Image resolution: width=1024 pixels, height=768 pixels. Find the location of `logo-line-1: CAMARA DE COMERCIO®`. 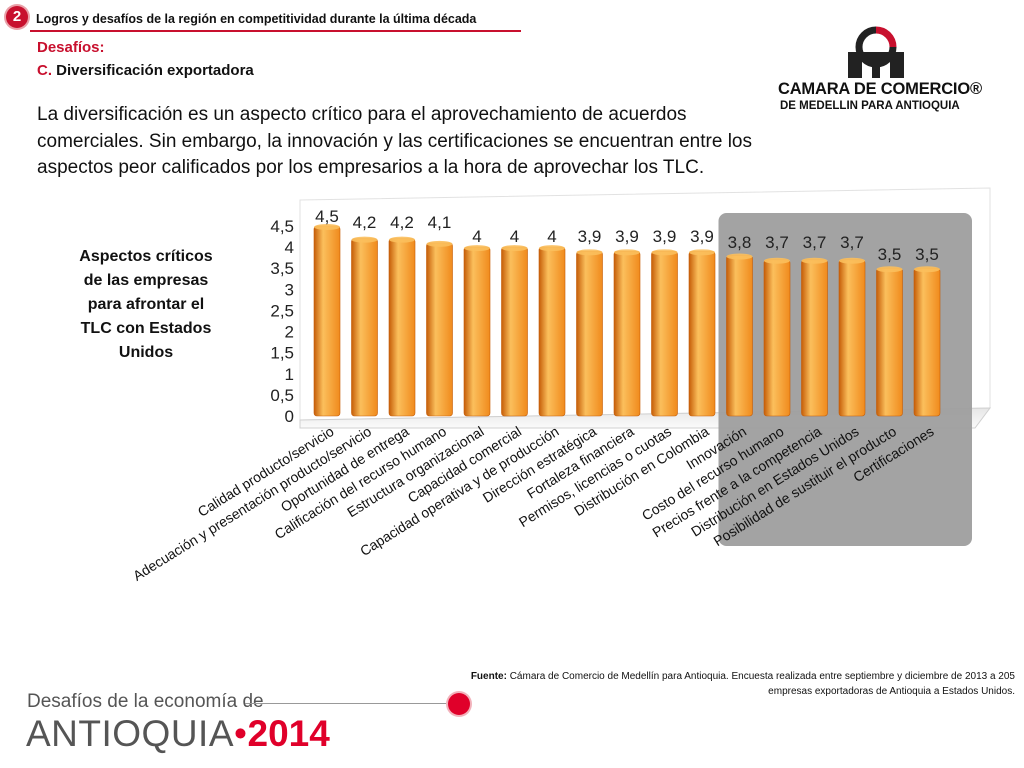

logo-line-1: CAMARA DE COMERCIO® is located at coordinates (880, 89).